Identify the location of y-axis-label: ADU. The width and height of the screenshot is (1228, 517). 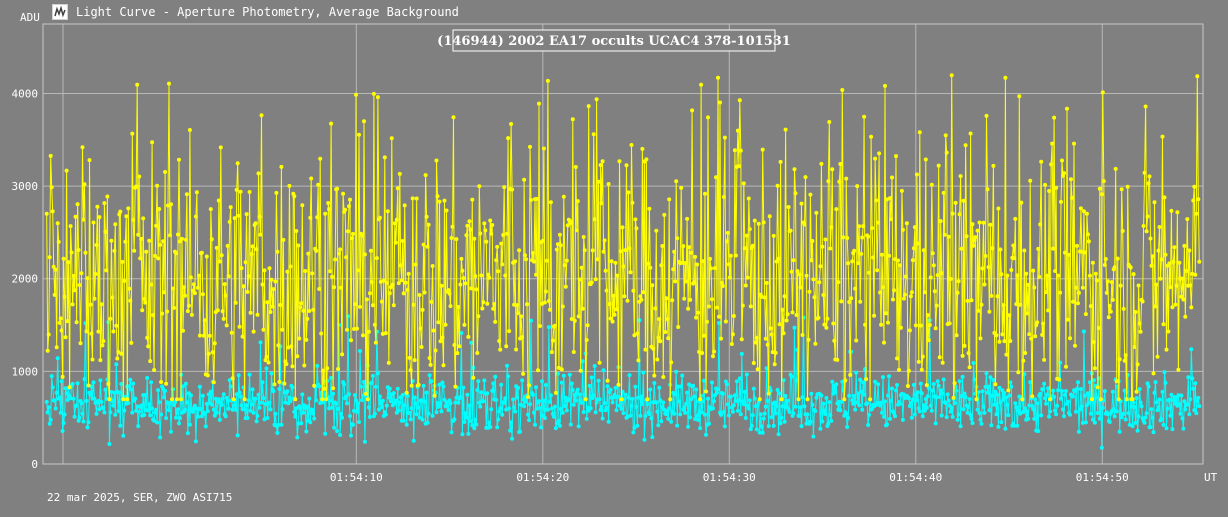
(30, 17).